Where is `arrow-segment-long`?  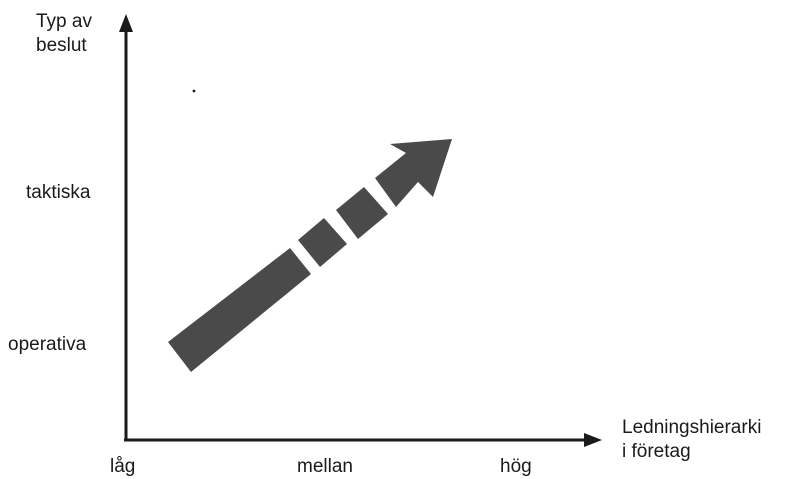
arrow-segment-long is located at coordinates (239, 310).